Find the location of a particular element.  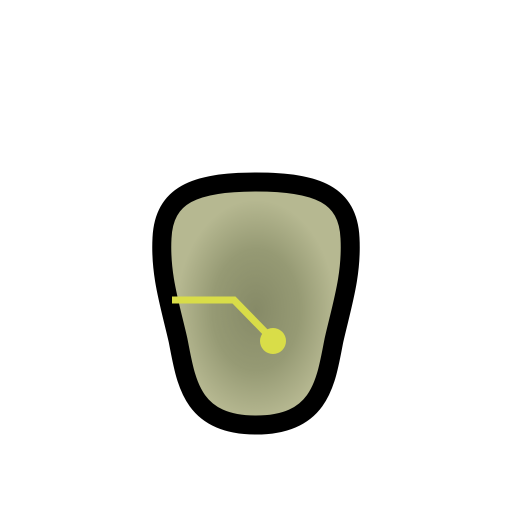

connector-dot is located at coordinates (273, 341).